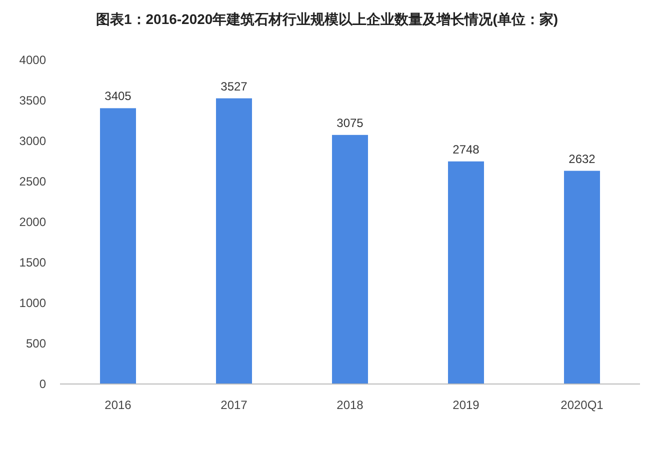 The width and height of the screenshot is (654, 459). Describe the element at coordinates (327, 19) in the screenshot. I see `chart-title: 图表1：2016-2020年建筑石材行业规模以上企业数量及增长情况(单位：家)` at that location.